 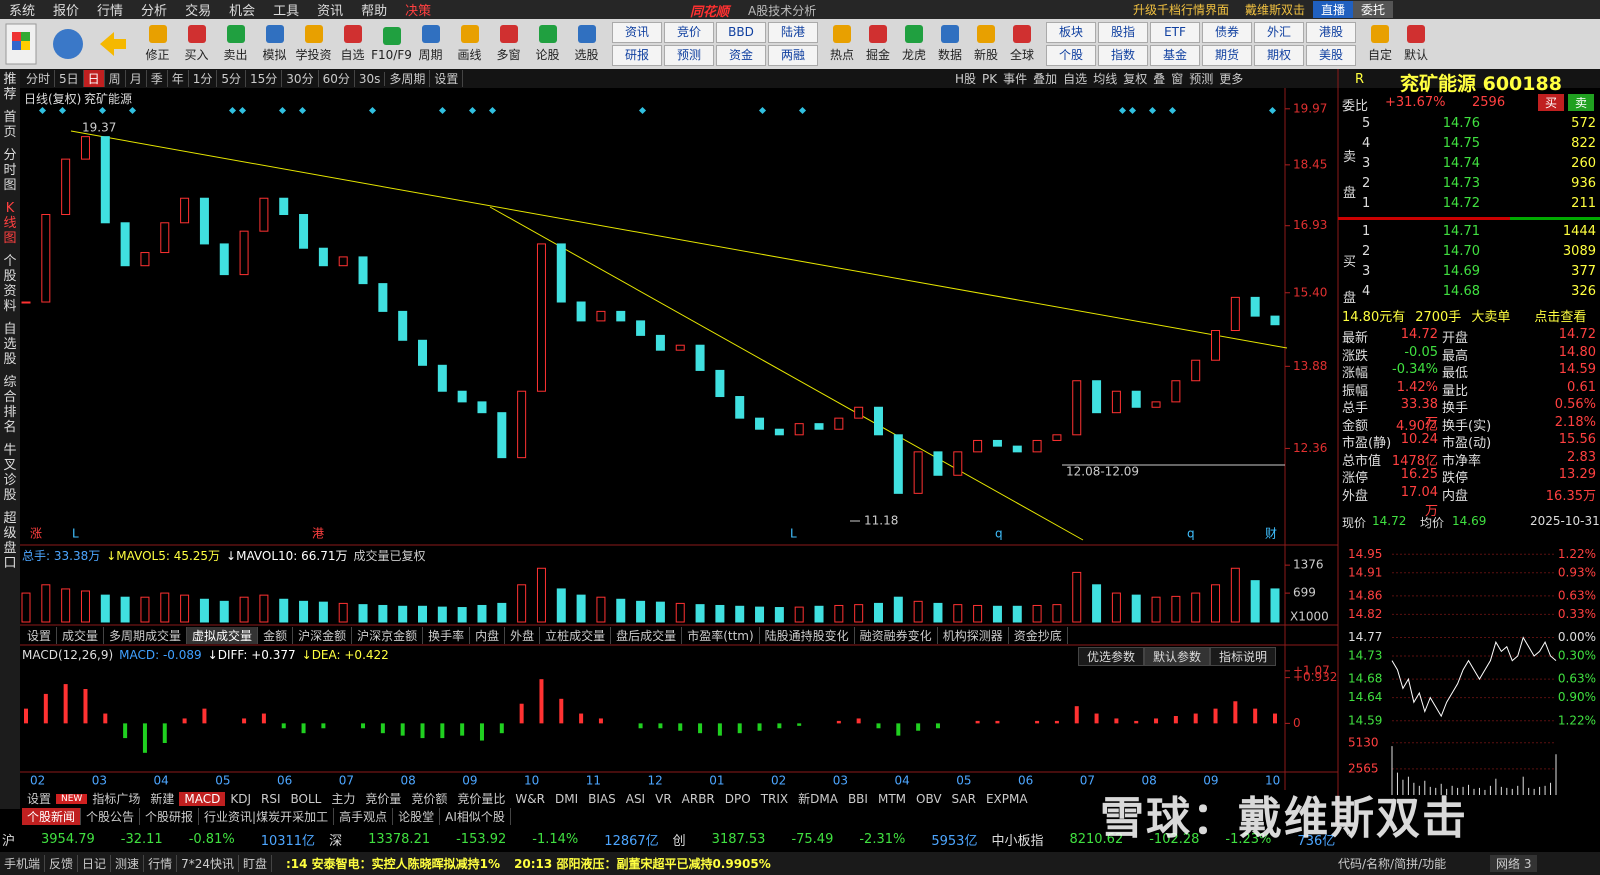 What do you see at coordinates (1231, 79) in the screenshot?
I see `period-option: 更多` at bounding box center [1231, 79].